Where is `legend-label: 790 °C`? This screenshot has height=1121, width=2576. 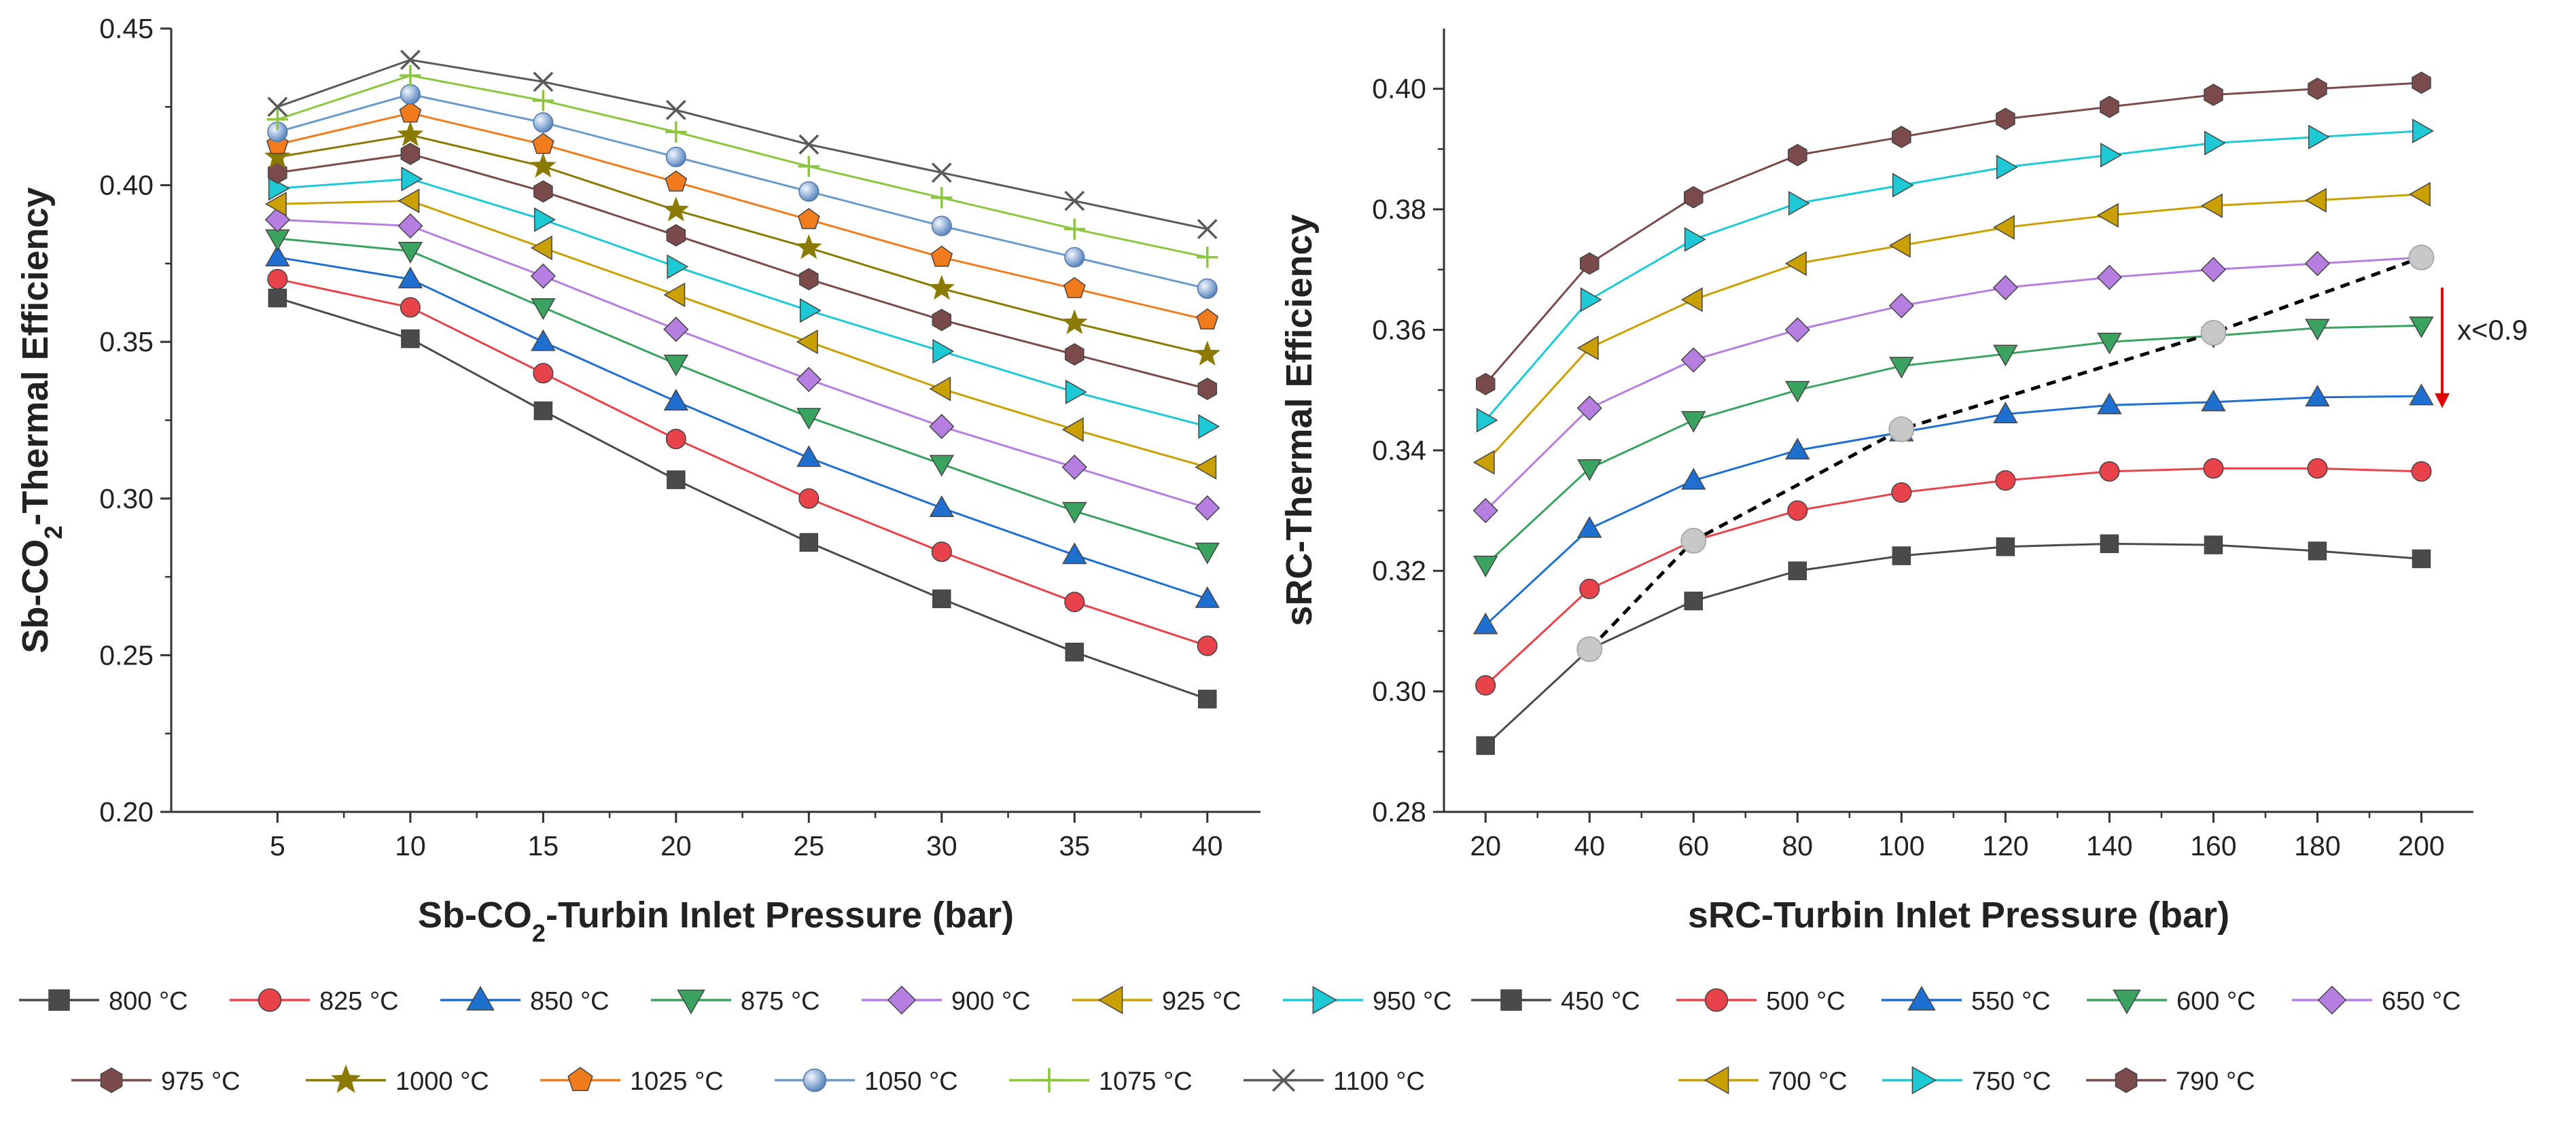
legend-label: 790 °C is located at coordinates (2215, 1081).